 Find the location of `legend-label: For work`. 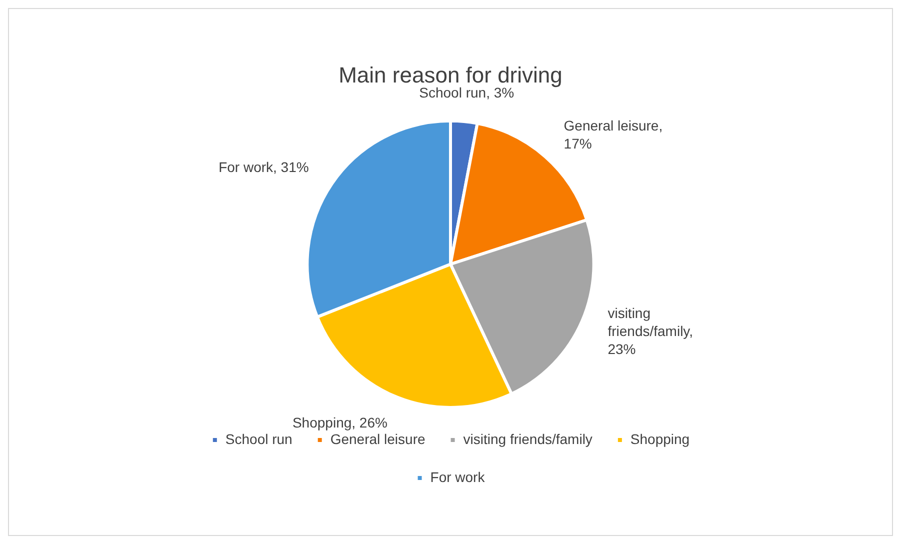

legend-label: For work is located at coordinates (458, 476).